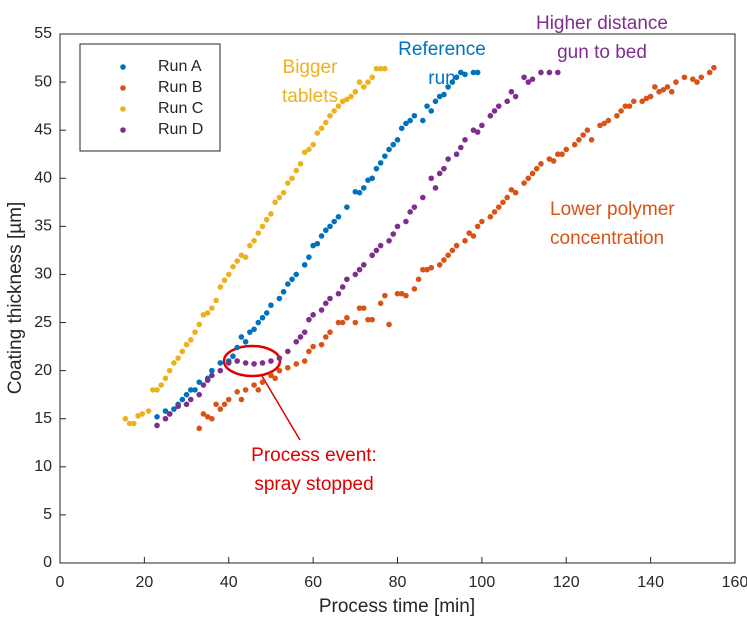 The width and height of the screenshot is (747, 625). Describe the element at coordinates (15, 298) in the screenshot. I see `y-axis-label: Coating thickness [µm]` at that location.